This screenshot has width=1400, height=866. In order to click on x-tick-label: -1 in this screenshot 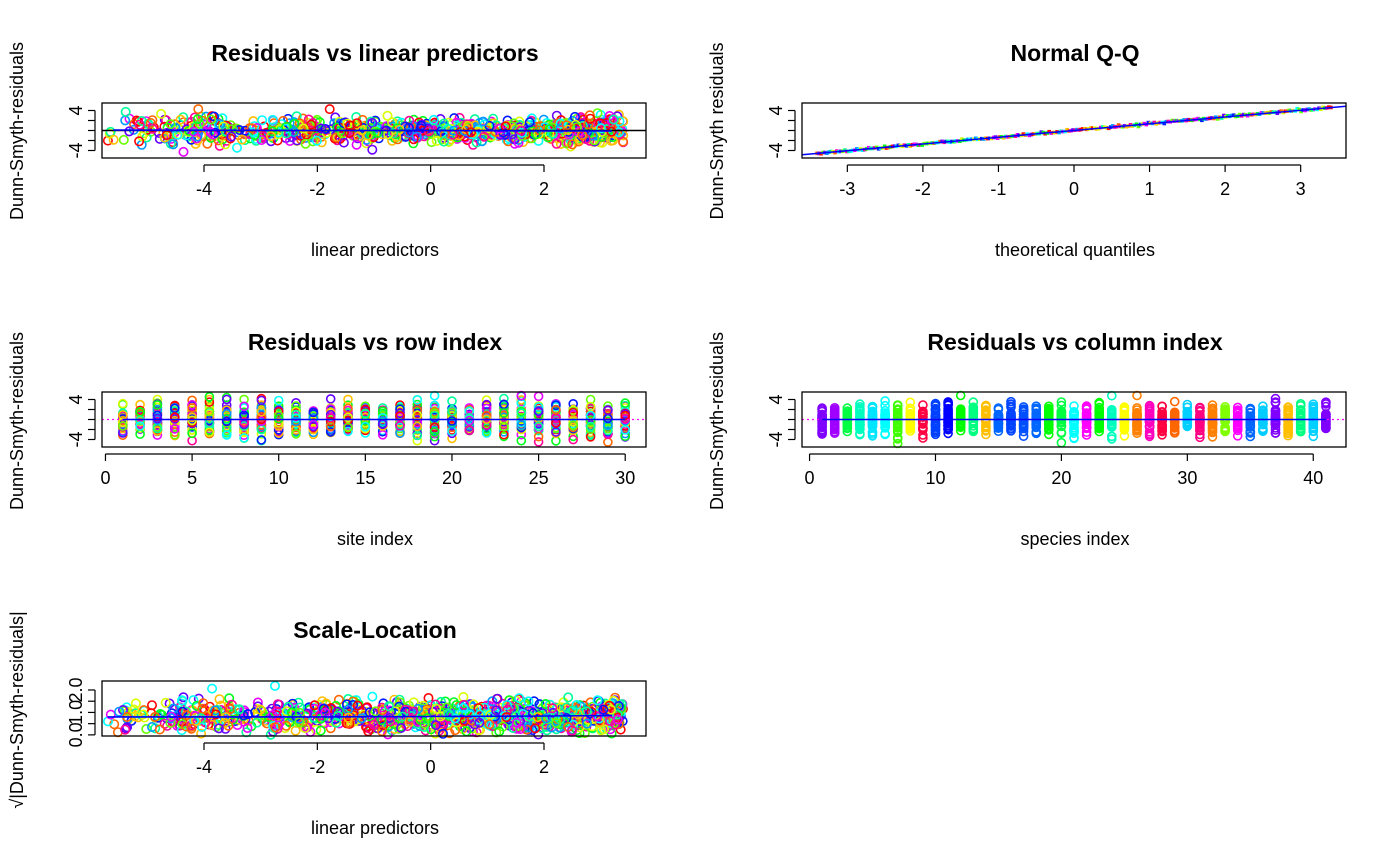, I will do `click(998, 189)`.